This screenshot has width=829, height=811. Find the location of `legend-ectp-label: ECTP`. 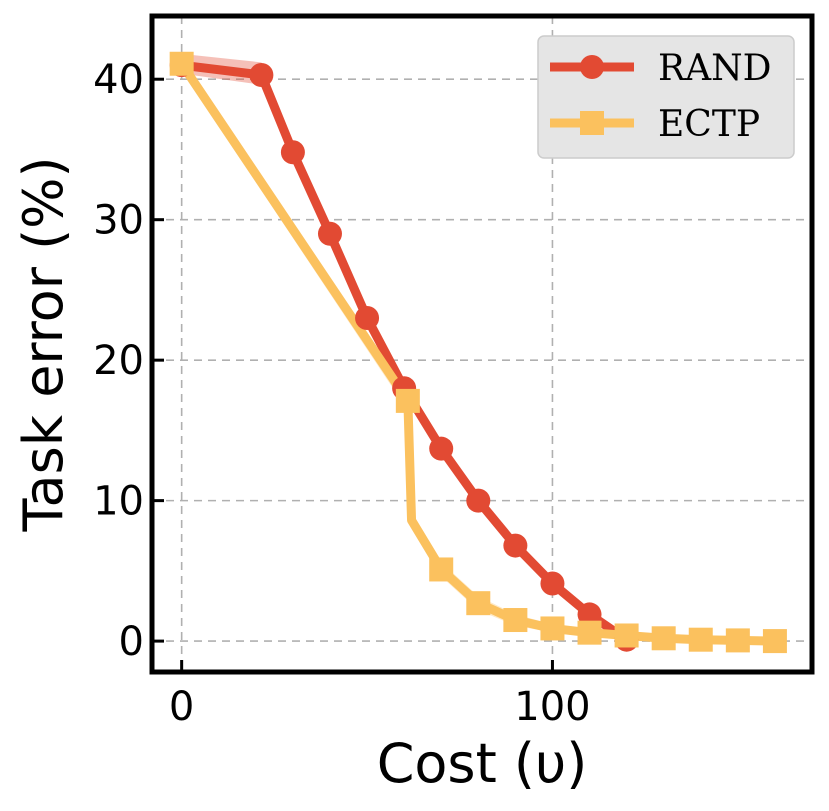

legend-ectp-label: ECTP is located at coordinates (709, 124).